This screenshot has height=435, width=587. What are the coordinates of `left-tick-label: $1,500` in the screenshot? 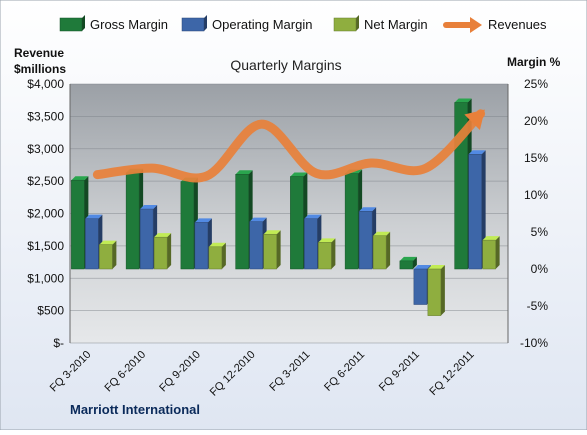 It's located at (45, 246).